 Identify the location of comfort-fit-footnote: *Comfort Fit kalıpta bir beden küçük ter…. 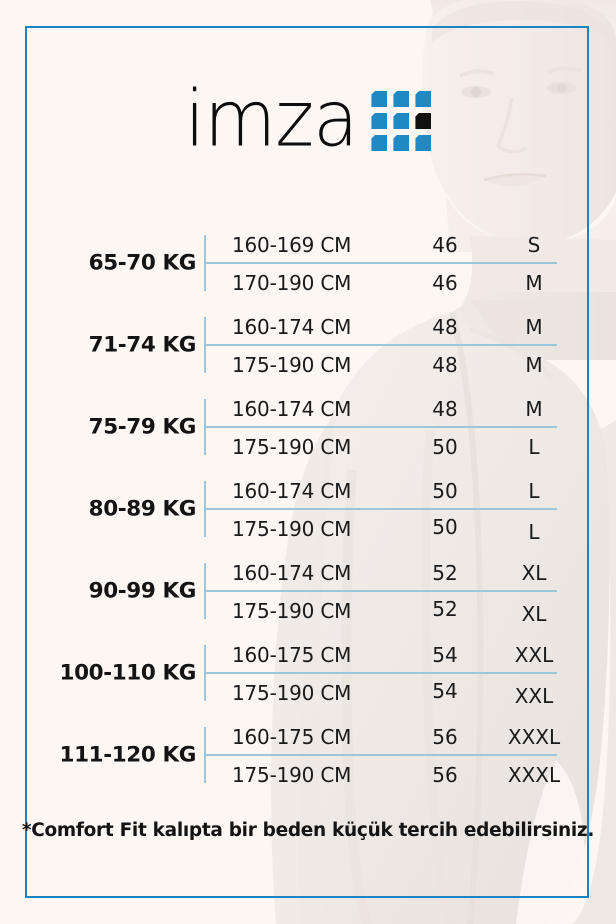
(308, 830).